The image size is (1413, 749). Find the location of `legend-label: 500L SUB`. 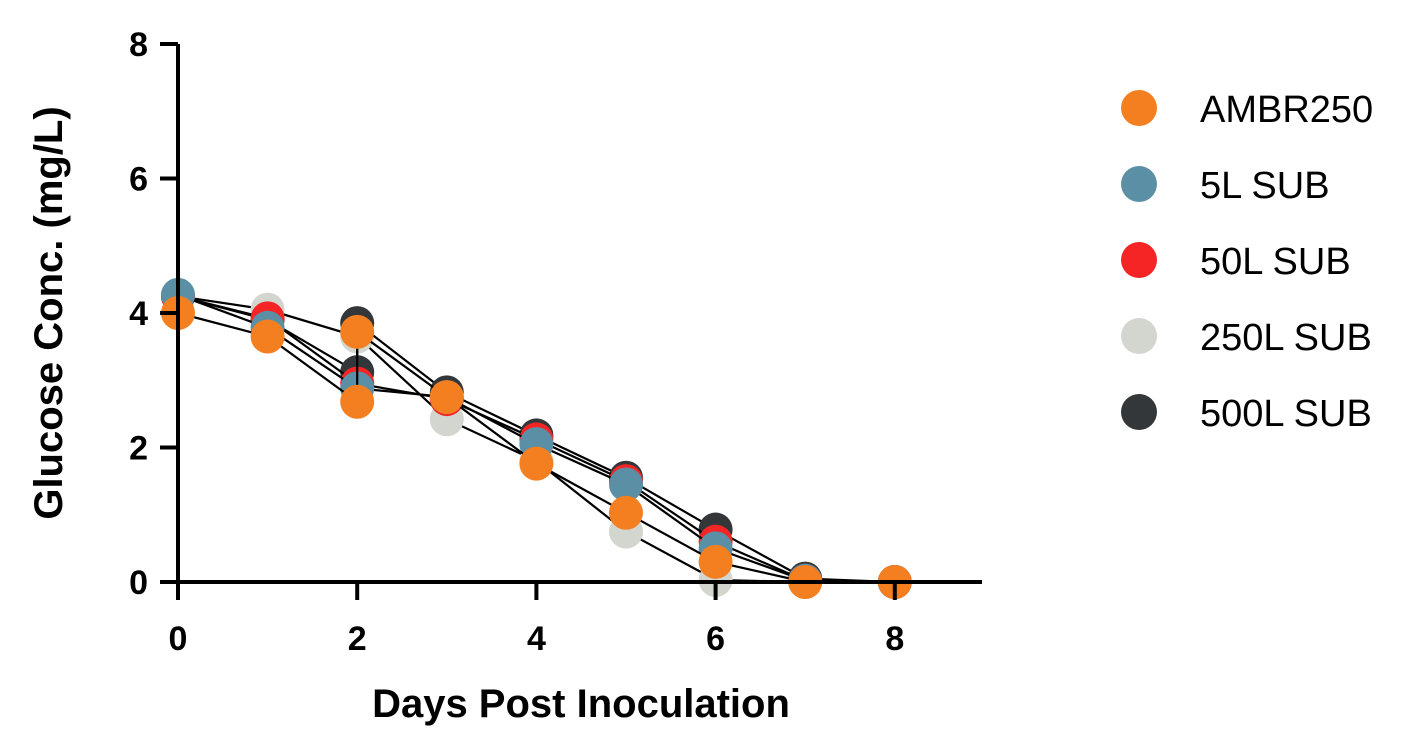

legend-label: 500L SUB is located at coordinates (1286, 414).